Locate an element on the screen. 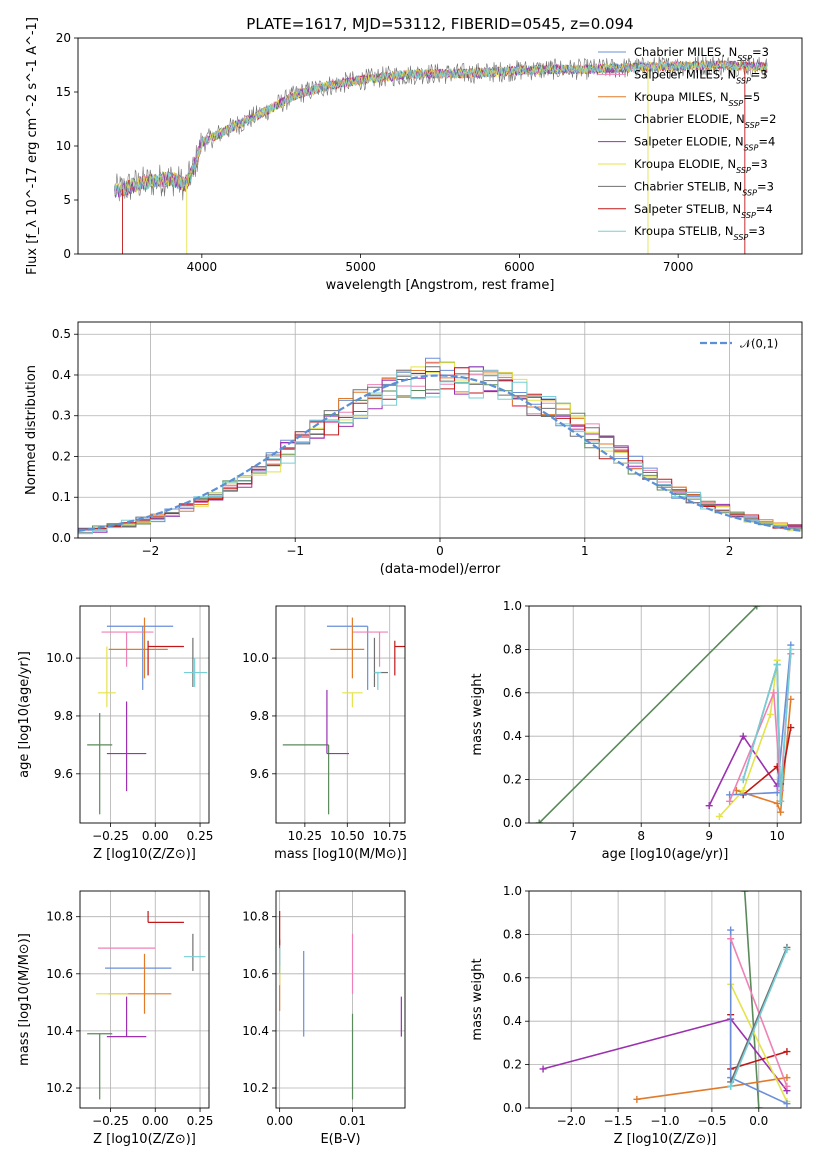  y-axis-label: age [log10(age/yr)] is located at coordinates (24, 714).